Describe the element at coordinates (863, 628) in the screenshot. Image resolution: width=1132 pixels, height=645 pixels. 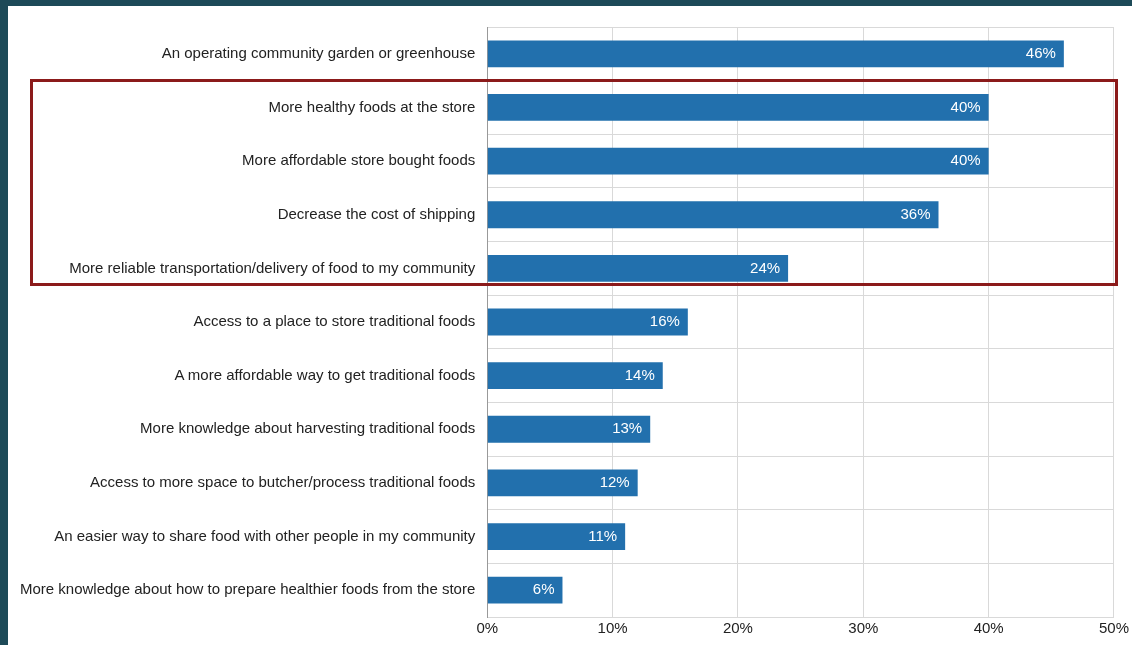
I see `x-tick-label: 30%` at that location.